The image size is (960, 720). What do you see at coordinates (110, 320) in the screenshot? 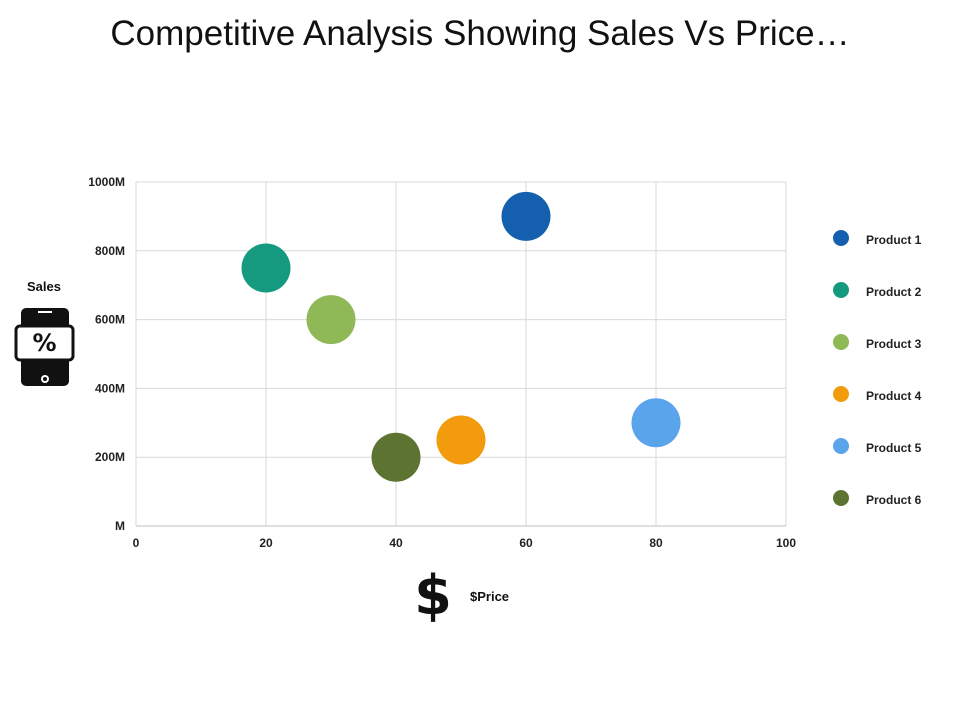
I see `y-tick-label: 600M` at bounding box center [110, 320].